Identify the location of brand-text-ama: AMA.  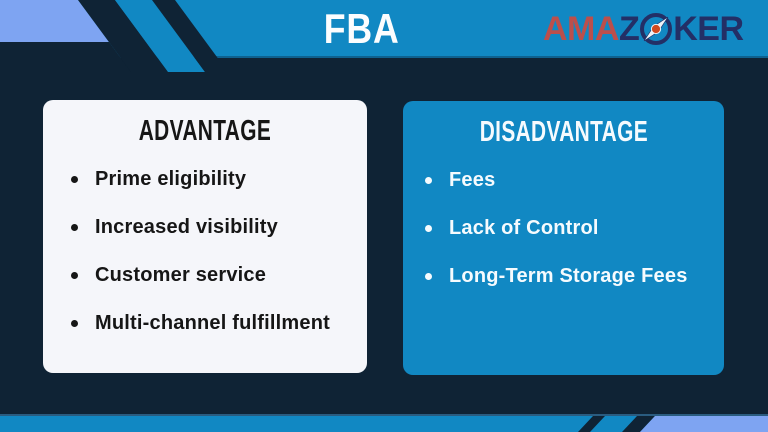
(581, 29).